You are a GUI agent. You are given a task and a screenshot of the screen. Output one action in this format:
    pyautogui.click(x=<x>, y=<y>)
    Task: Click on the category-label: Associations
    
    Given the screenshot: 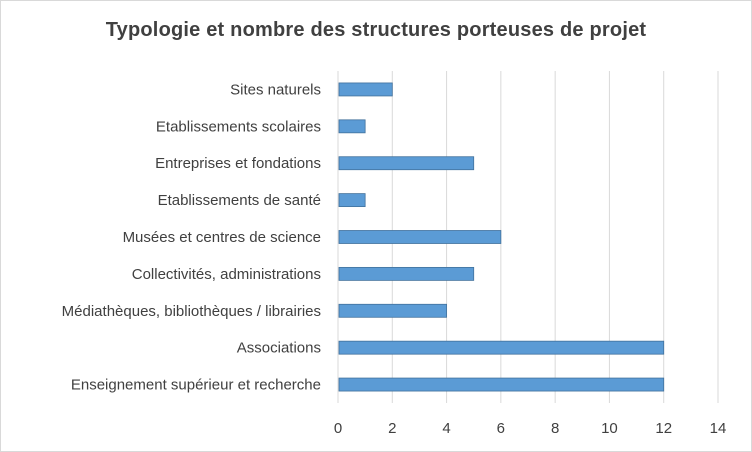 What is the action you would take?
    pyautogui.click(x=279, y=348)
    